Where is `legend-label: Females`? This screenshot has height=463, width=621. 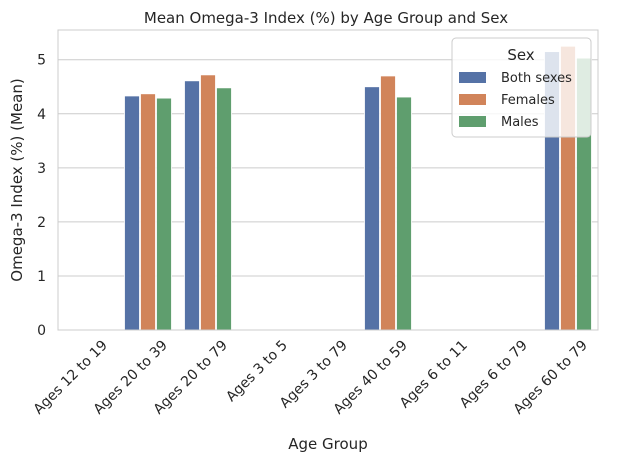 legend-label: Females is located at coordinates (528, 100).